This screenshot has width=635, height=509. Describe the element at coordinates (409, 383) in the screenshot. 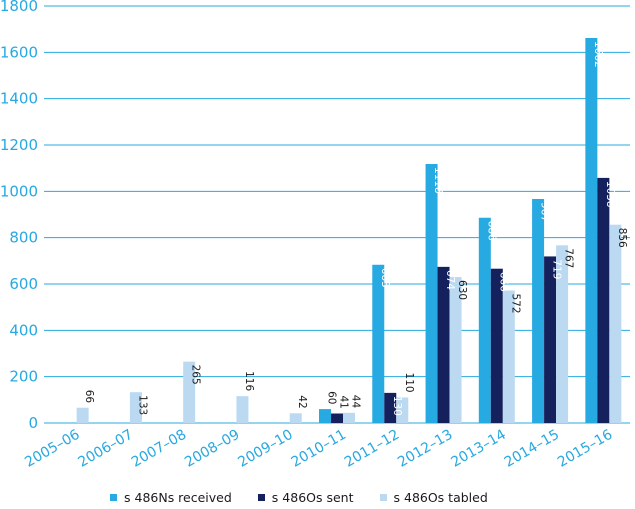

I see `data-label: 110` at that location.